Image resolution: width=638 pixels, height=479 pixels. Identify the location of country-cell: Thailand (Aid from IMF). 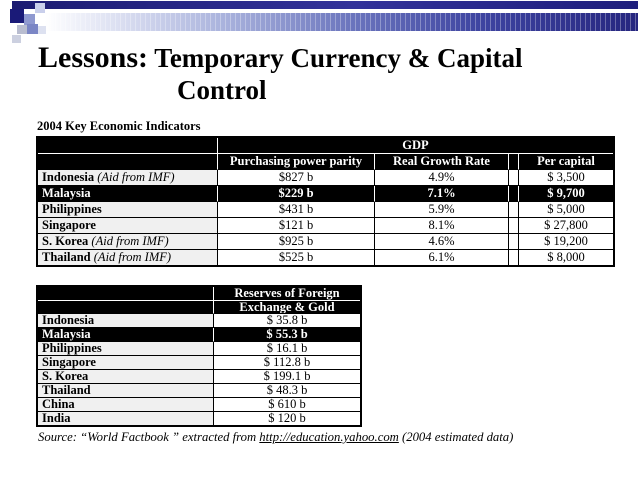
(128, 257).